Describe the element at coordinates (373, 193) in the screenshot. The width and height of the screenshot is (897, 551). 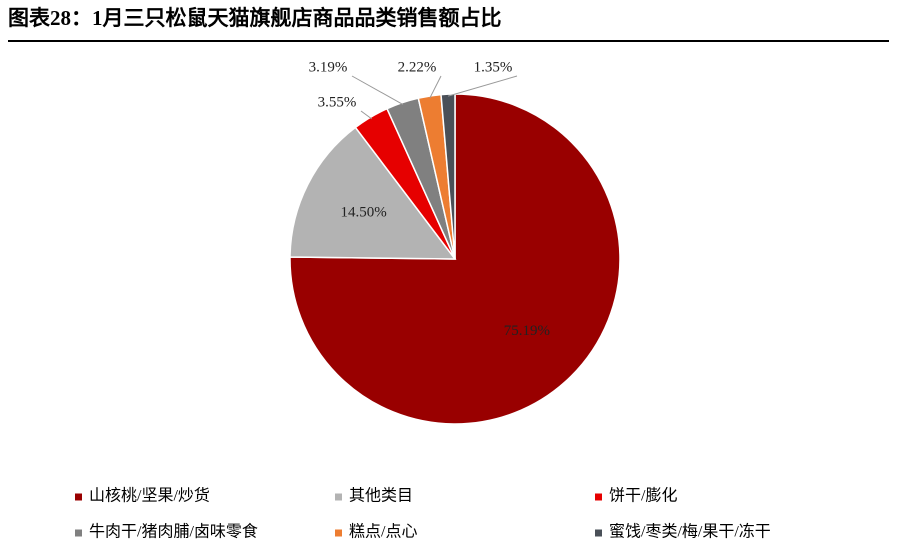
I see `pie-slice` at that location.